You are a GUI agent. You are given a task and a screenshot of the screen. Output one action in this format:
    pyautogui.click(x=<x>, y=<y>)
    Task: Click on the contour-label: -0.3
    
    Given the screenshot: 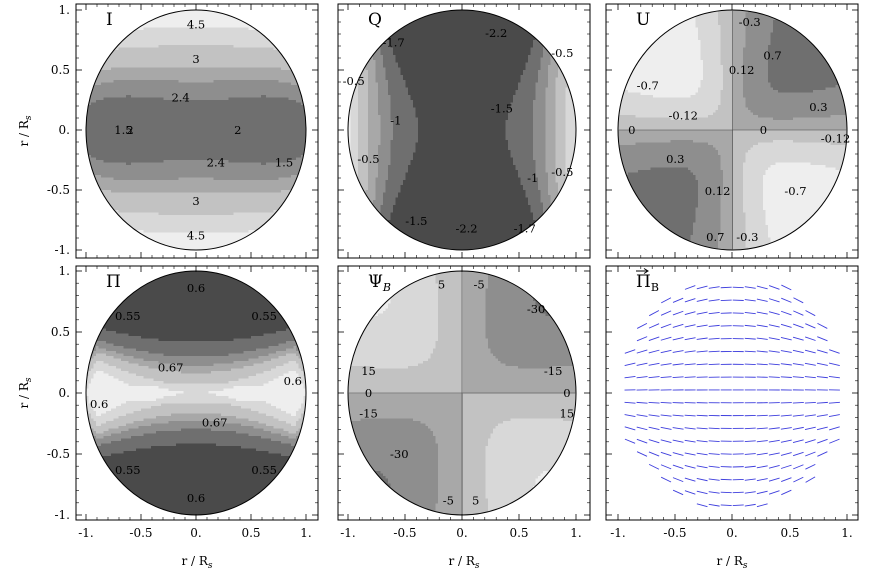 What is the action you would take?
    pyautogui.click(x=747, y=237)
    